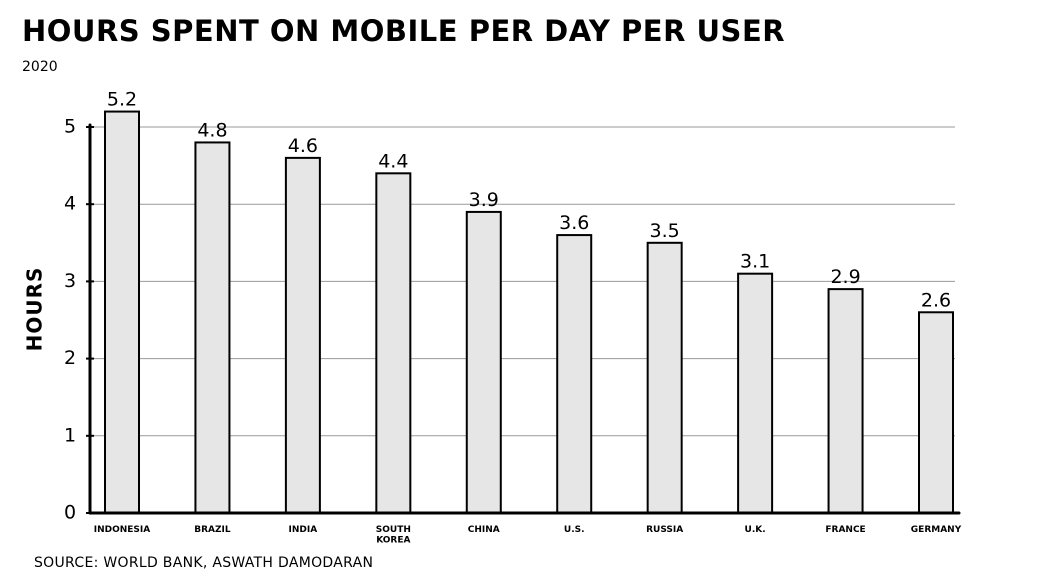 The width and height of the screenshot is (1040, 586). I want to click on category-label: INDIA, so click(303, 530).